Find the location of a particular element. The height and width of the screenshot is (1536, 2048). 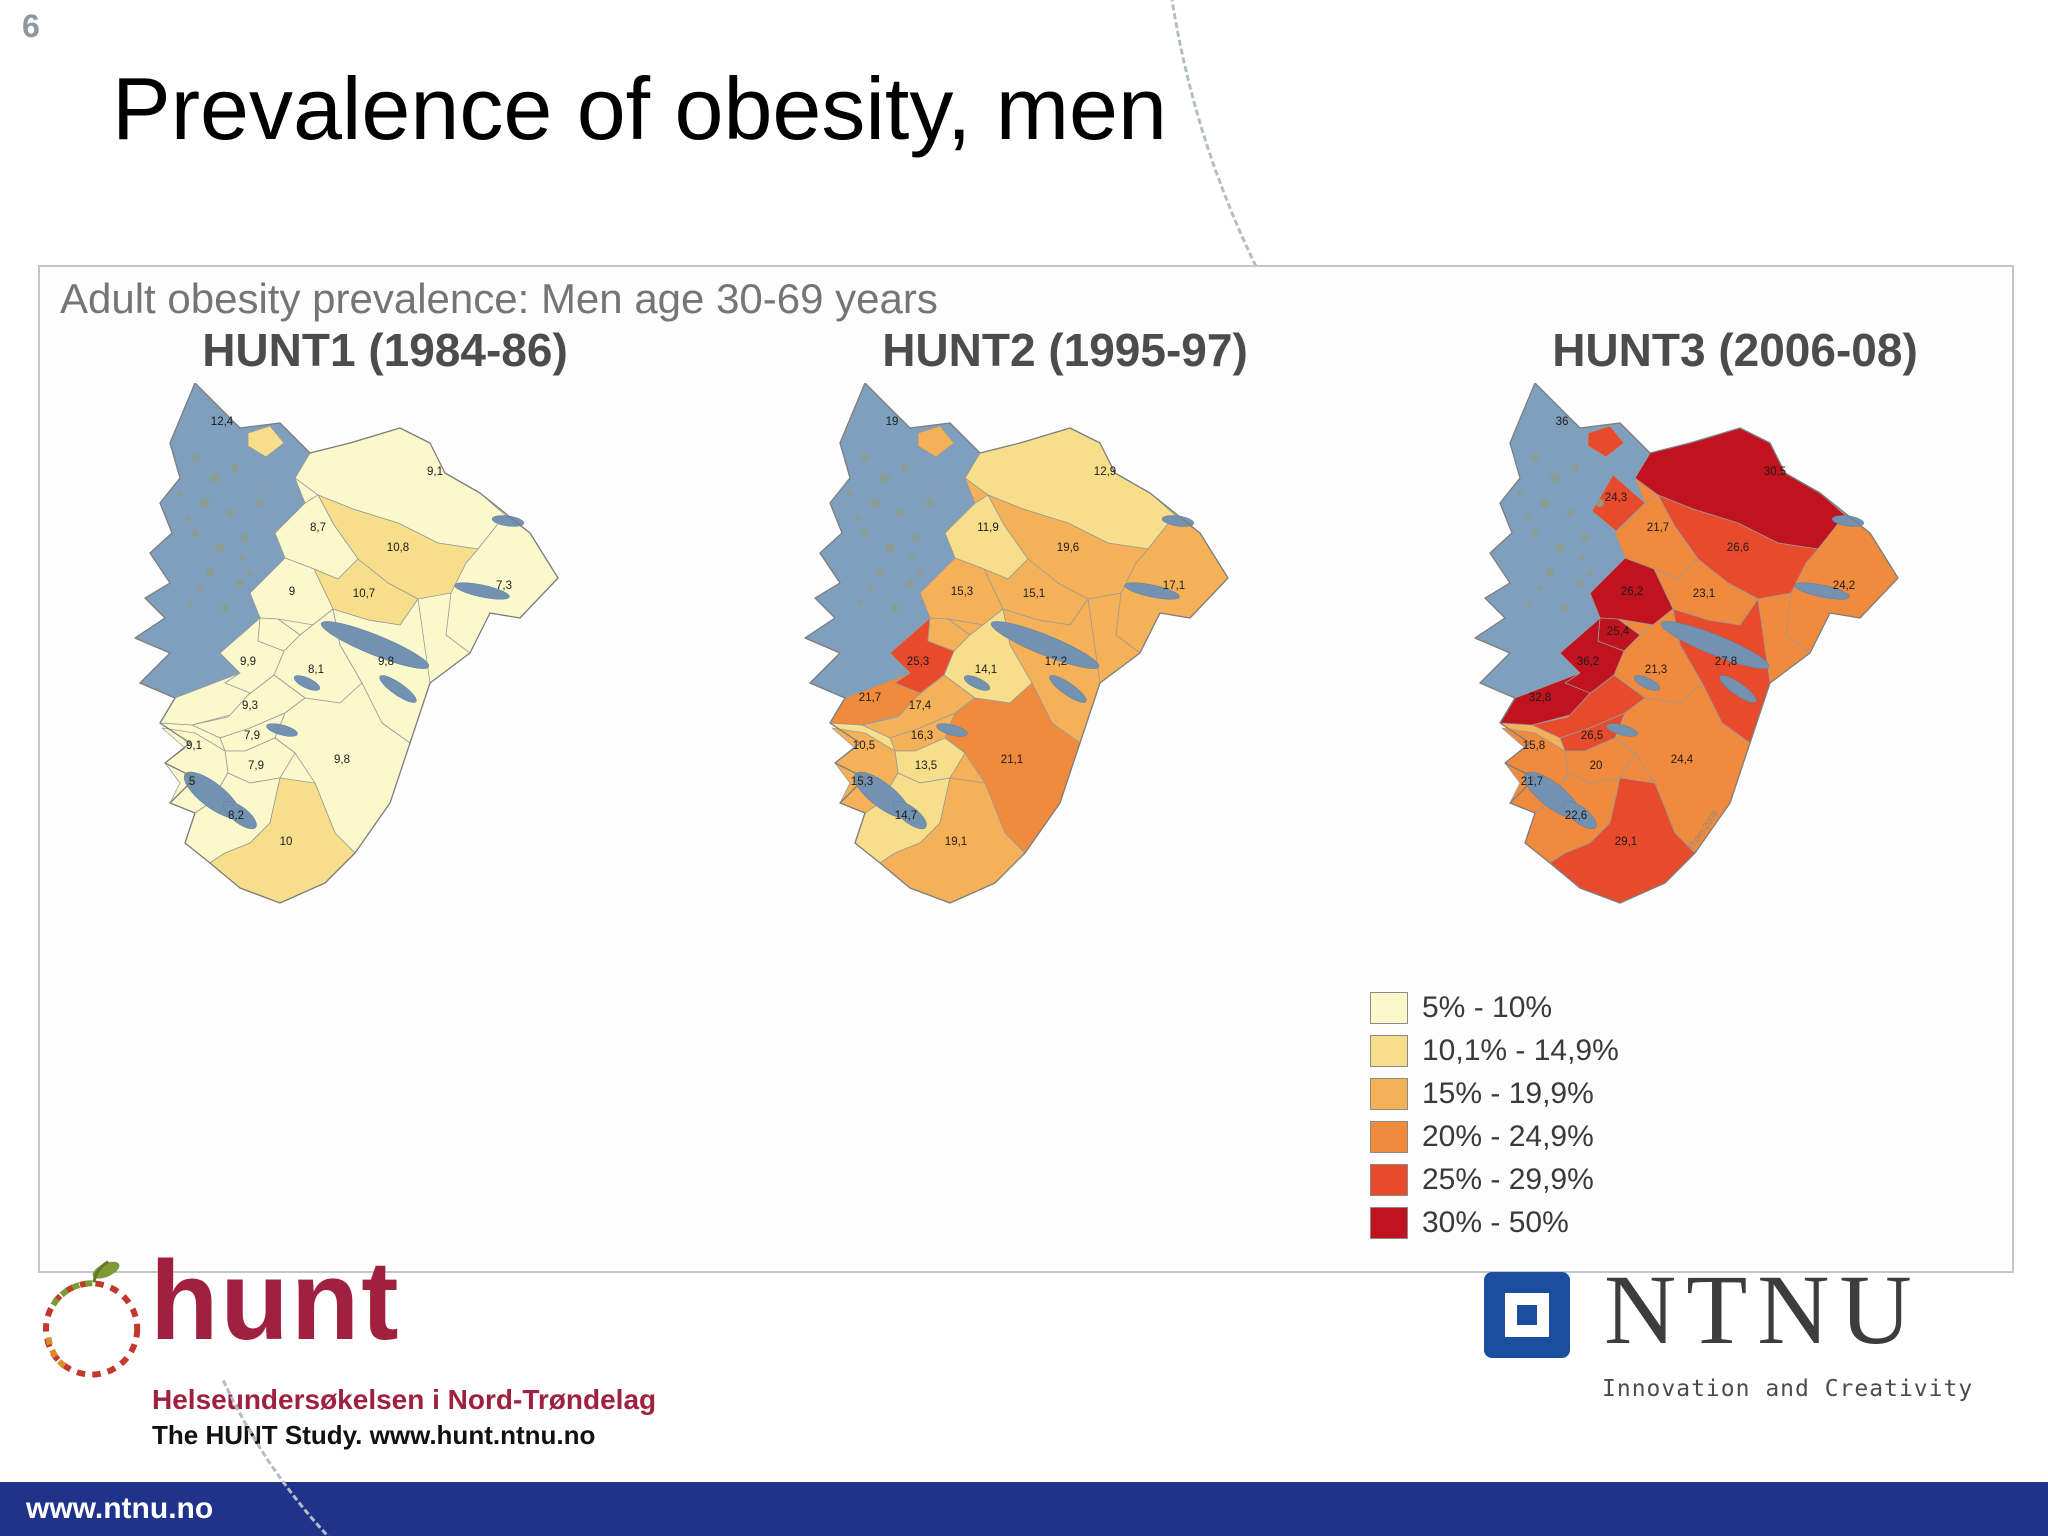

legend-item: 5% - 10% is located at coordinates (1494, 1008).